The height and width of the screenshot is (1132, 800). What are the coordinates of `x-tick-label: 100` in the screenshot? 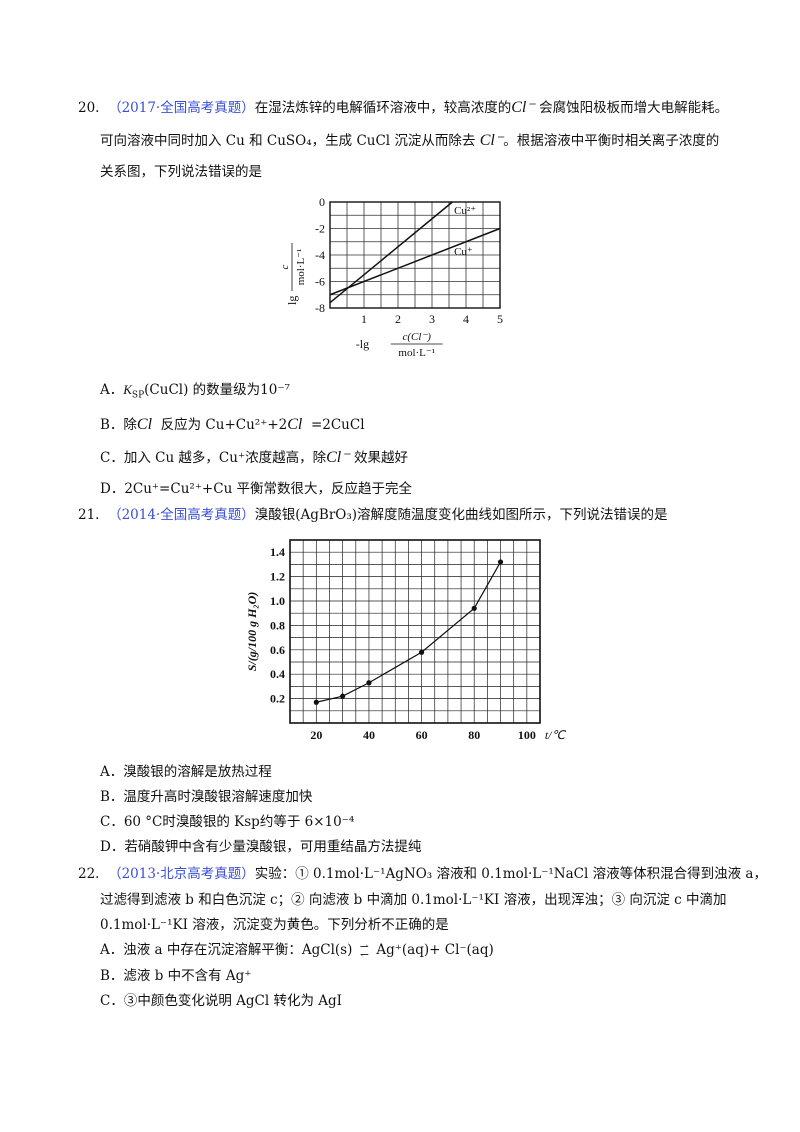 It's located at (527, 735).